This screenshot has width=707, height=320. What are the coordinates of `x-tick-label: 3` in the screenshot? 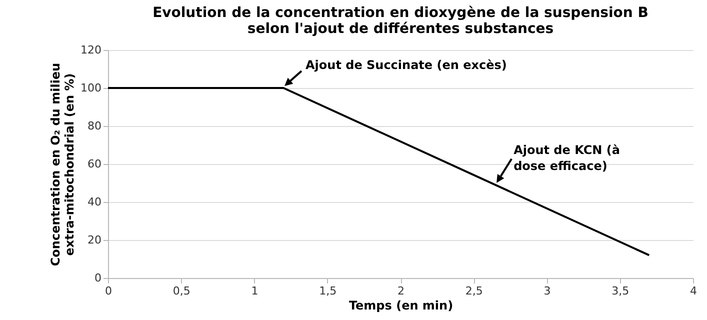 It's located at (547, 291).